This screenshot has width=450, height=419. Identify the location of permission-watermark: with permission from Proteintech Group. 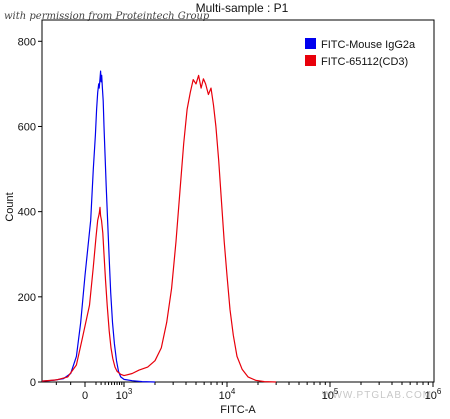
(107, 16).